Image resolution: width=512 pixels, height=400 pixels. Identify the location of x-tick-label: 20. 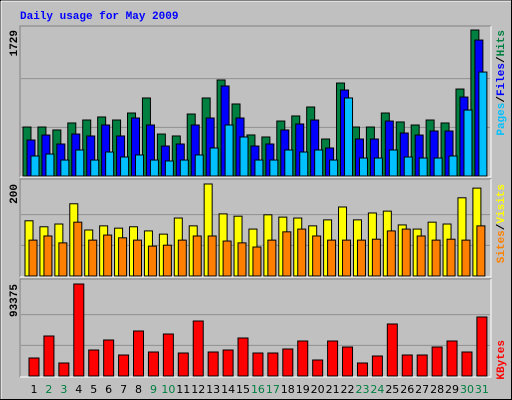
(318, 389).